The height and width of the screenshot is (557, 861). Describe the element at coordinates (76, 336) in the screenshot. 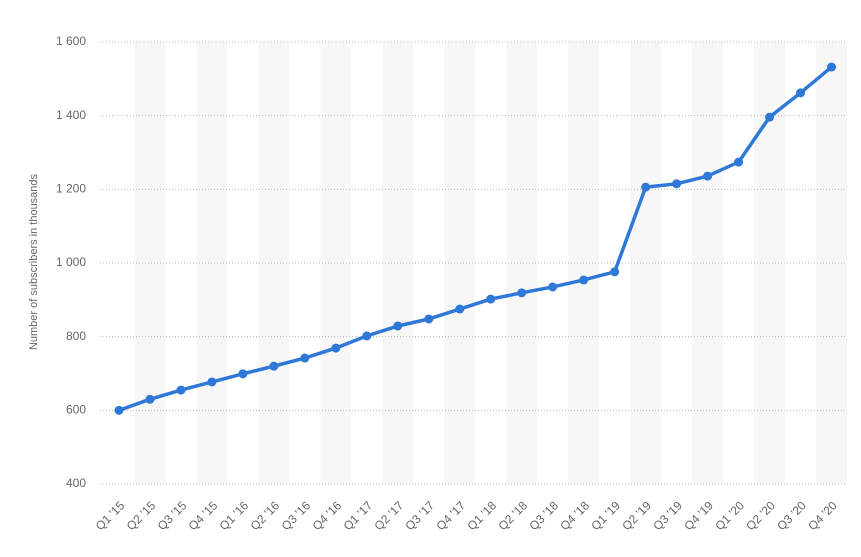

I see `y-tick-label: 800` at that location.